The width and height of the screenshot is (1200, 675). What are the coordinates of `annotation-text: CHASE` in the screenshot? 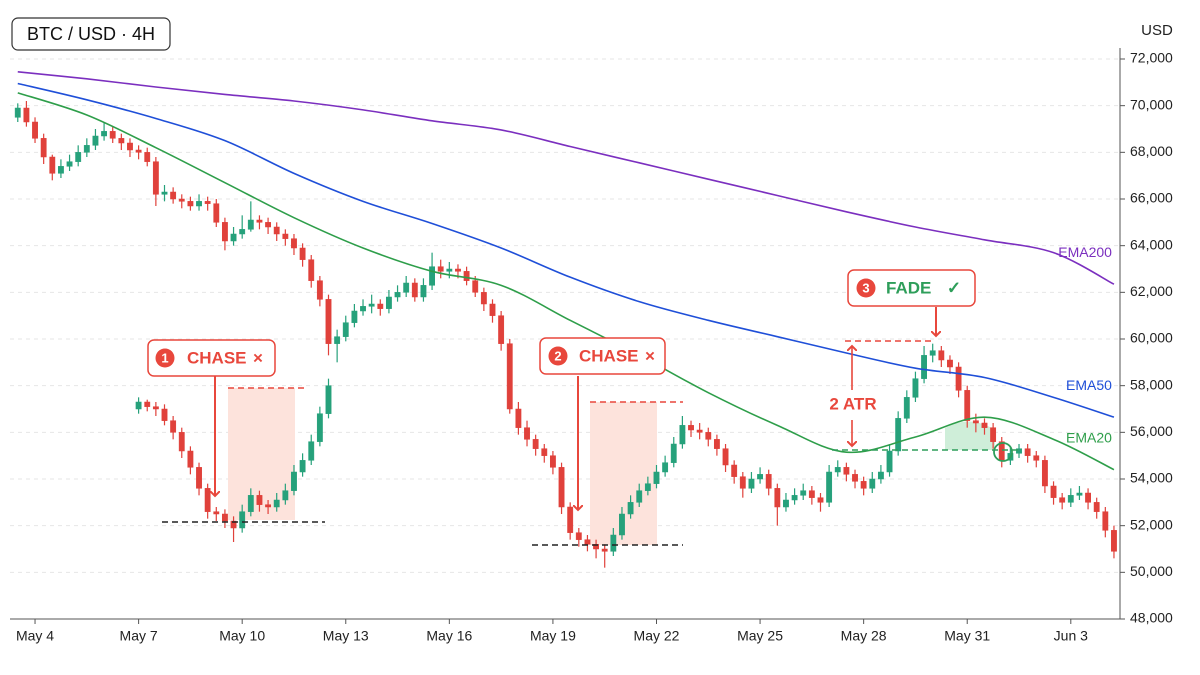 It's located at (609, 355).